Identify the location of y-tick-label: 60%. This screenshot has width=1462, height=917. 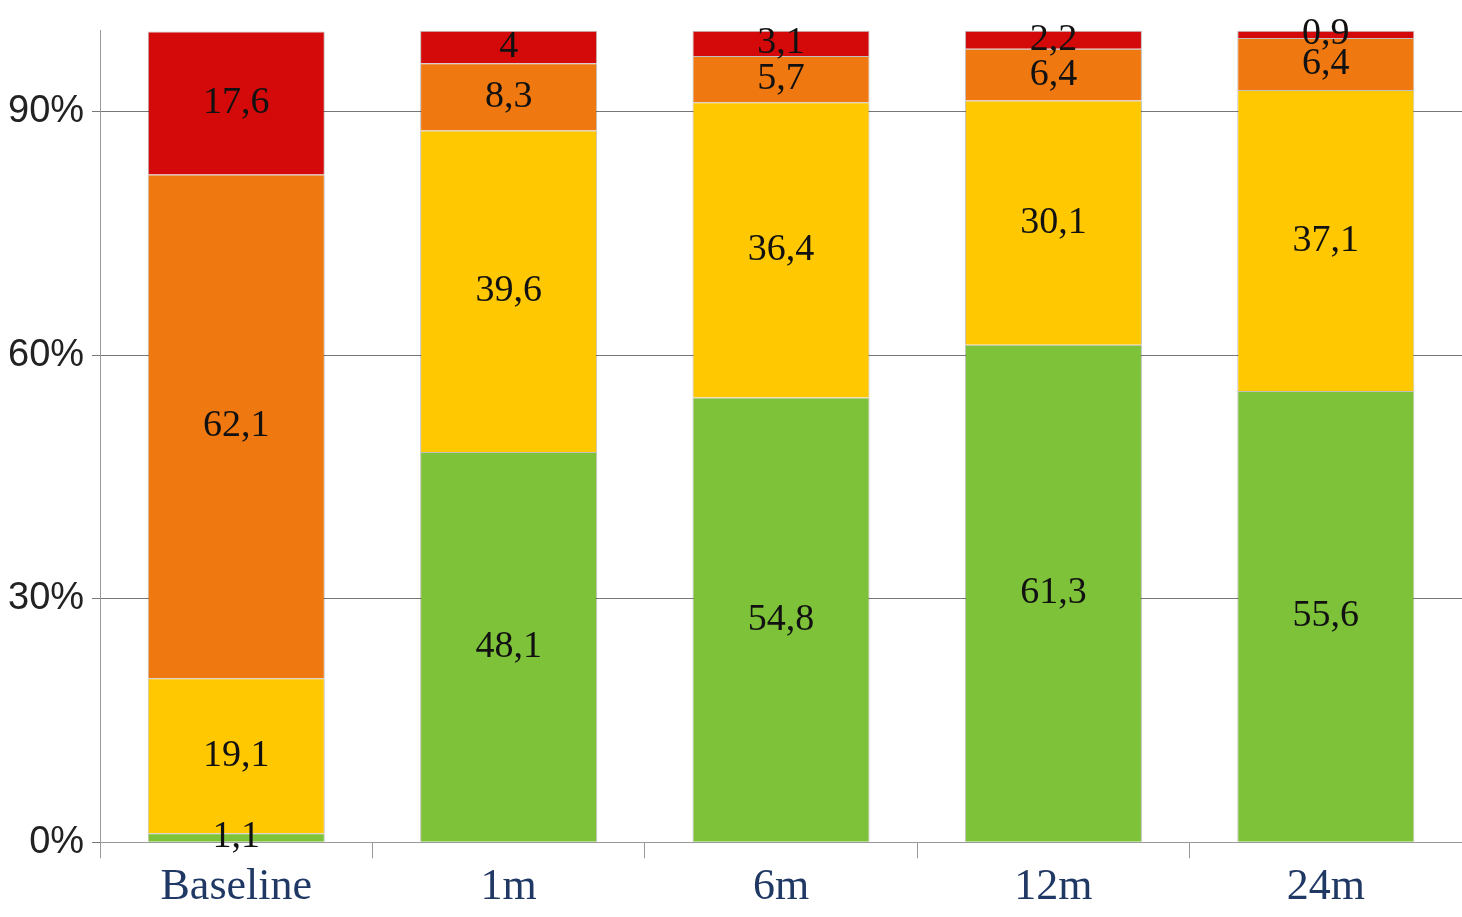
(46, 352).